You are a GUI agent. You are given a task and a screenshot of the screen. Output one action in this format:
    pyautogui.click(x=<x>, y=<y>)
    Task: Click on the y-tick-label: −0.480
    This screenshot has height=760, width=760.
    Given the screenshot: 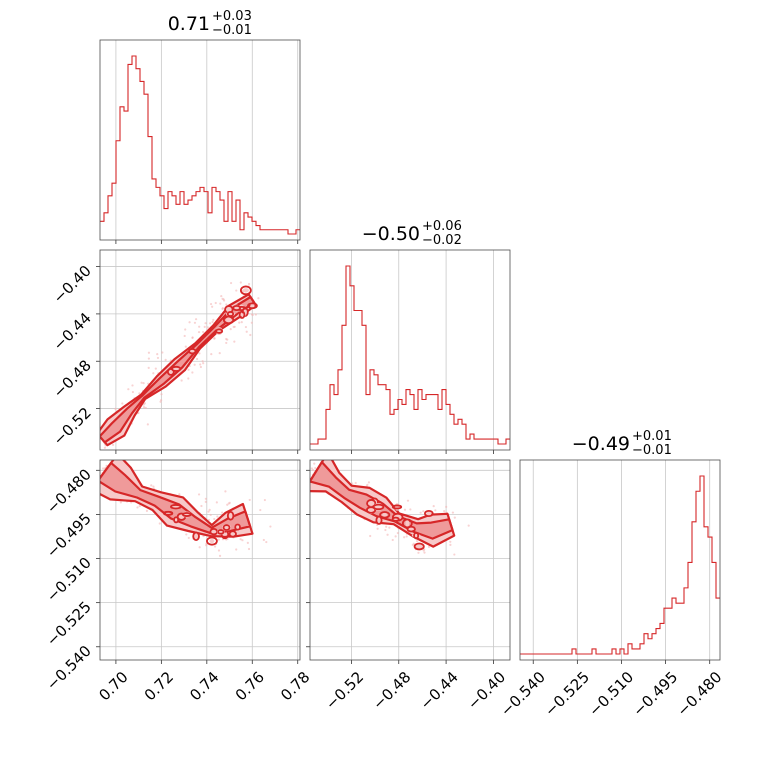 What is the action you would take?
    pyautogui.click(x=69, y=491)
    